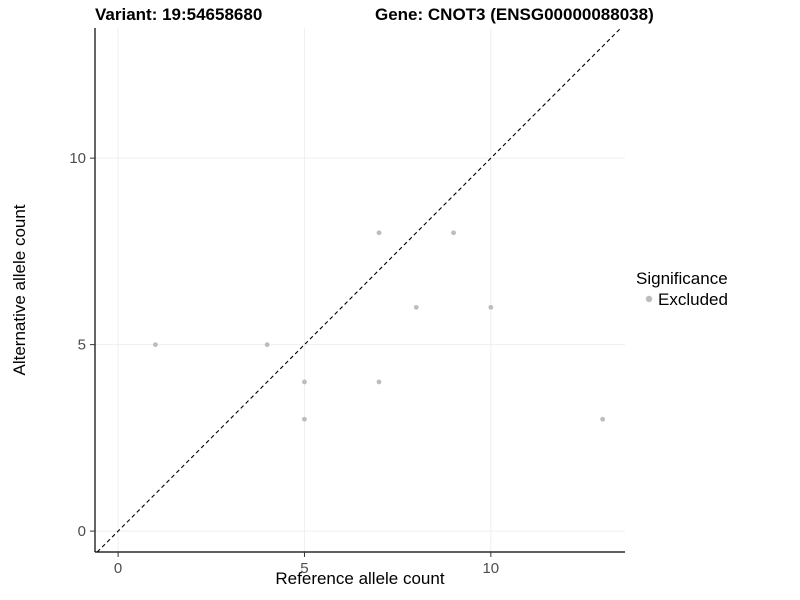 Image resolution: width=800 pixels, height=600 pixels. What do you see at coordinates (514, 14) in the screenshot?
I see `gene-title: Gene: CNOT3 (ENSG00000088038)` at bounding box center [514, 14].